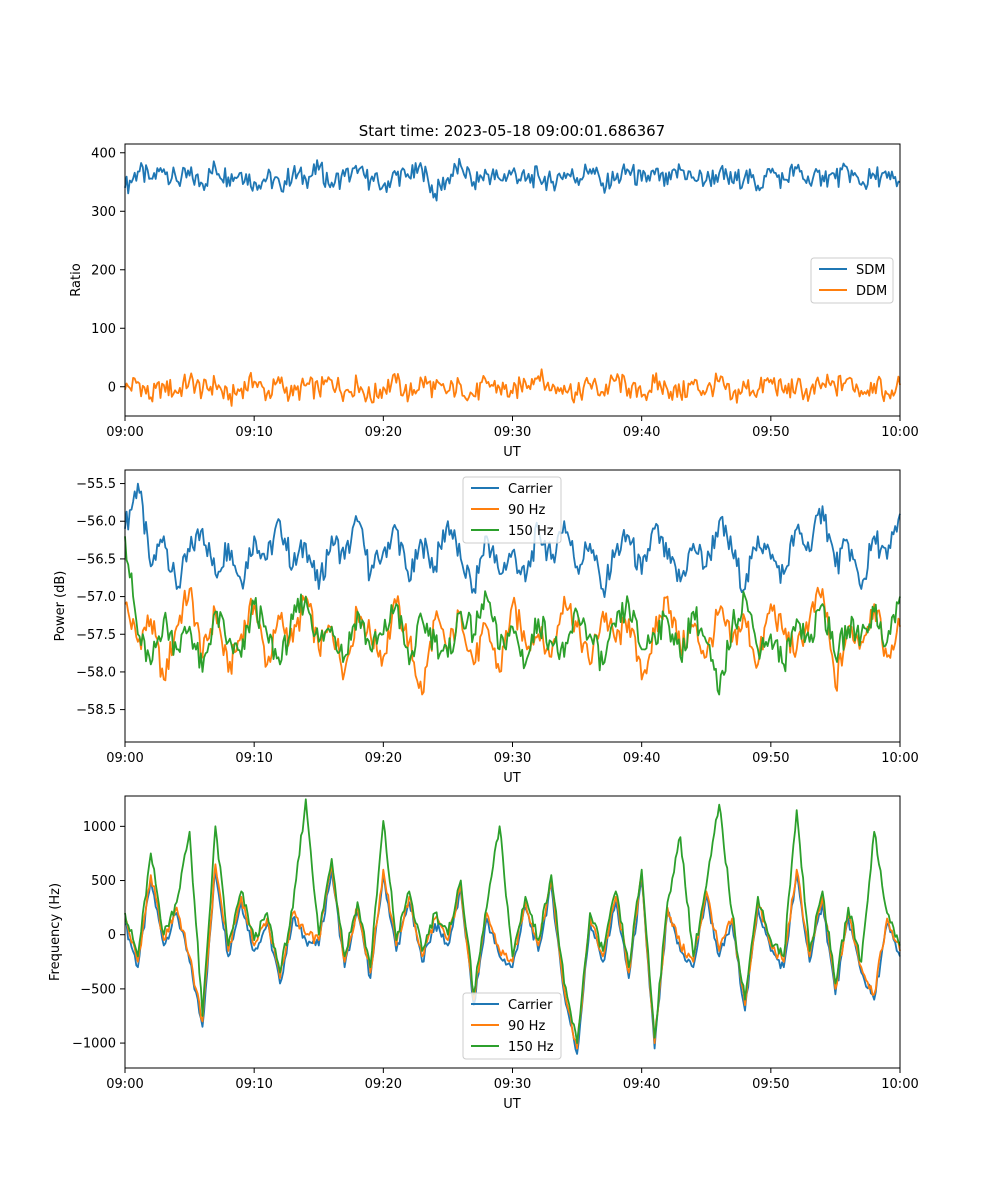 Image resolution: width=1000 pixels, height=1200 pixels. I want to click on frequency-legend-label-carrier: Carrier, so click(530, 1005).